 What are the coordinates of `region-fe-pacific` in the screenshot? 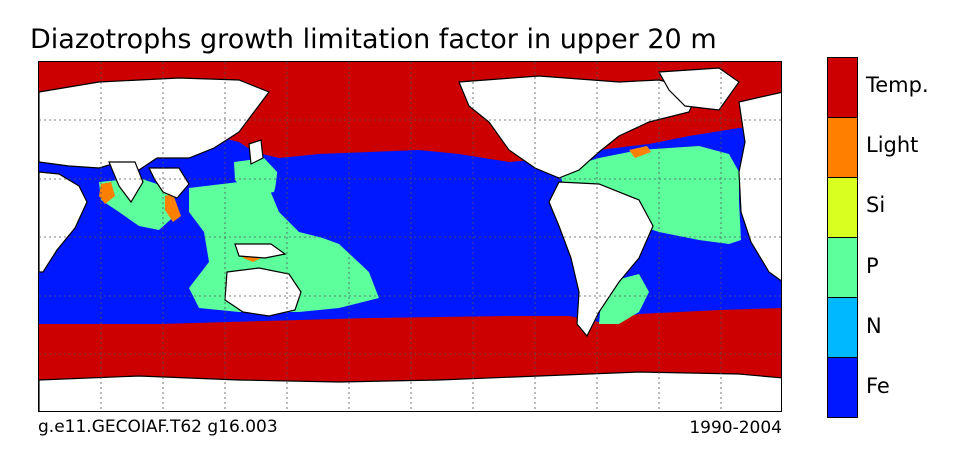 It's located at (427, 233).